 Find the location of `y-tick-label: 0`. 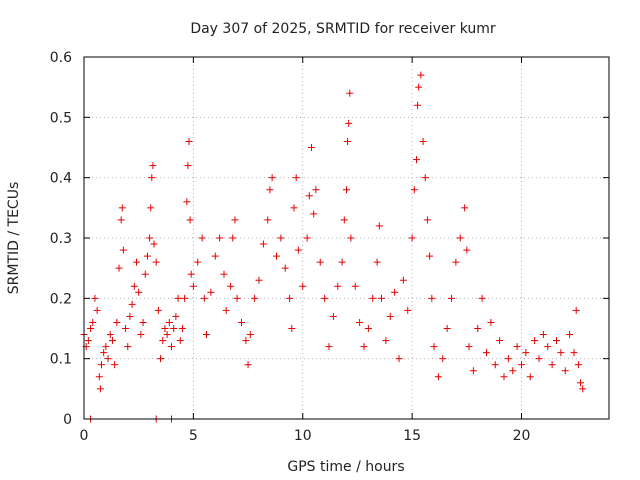

y-tick-label: 0 is located at coordinates (67, 420).